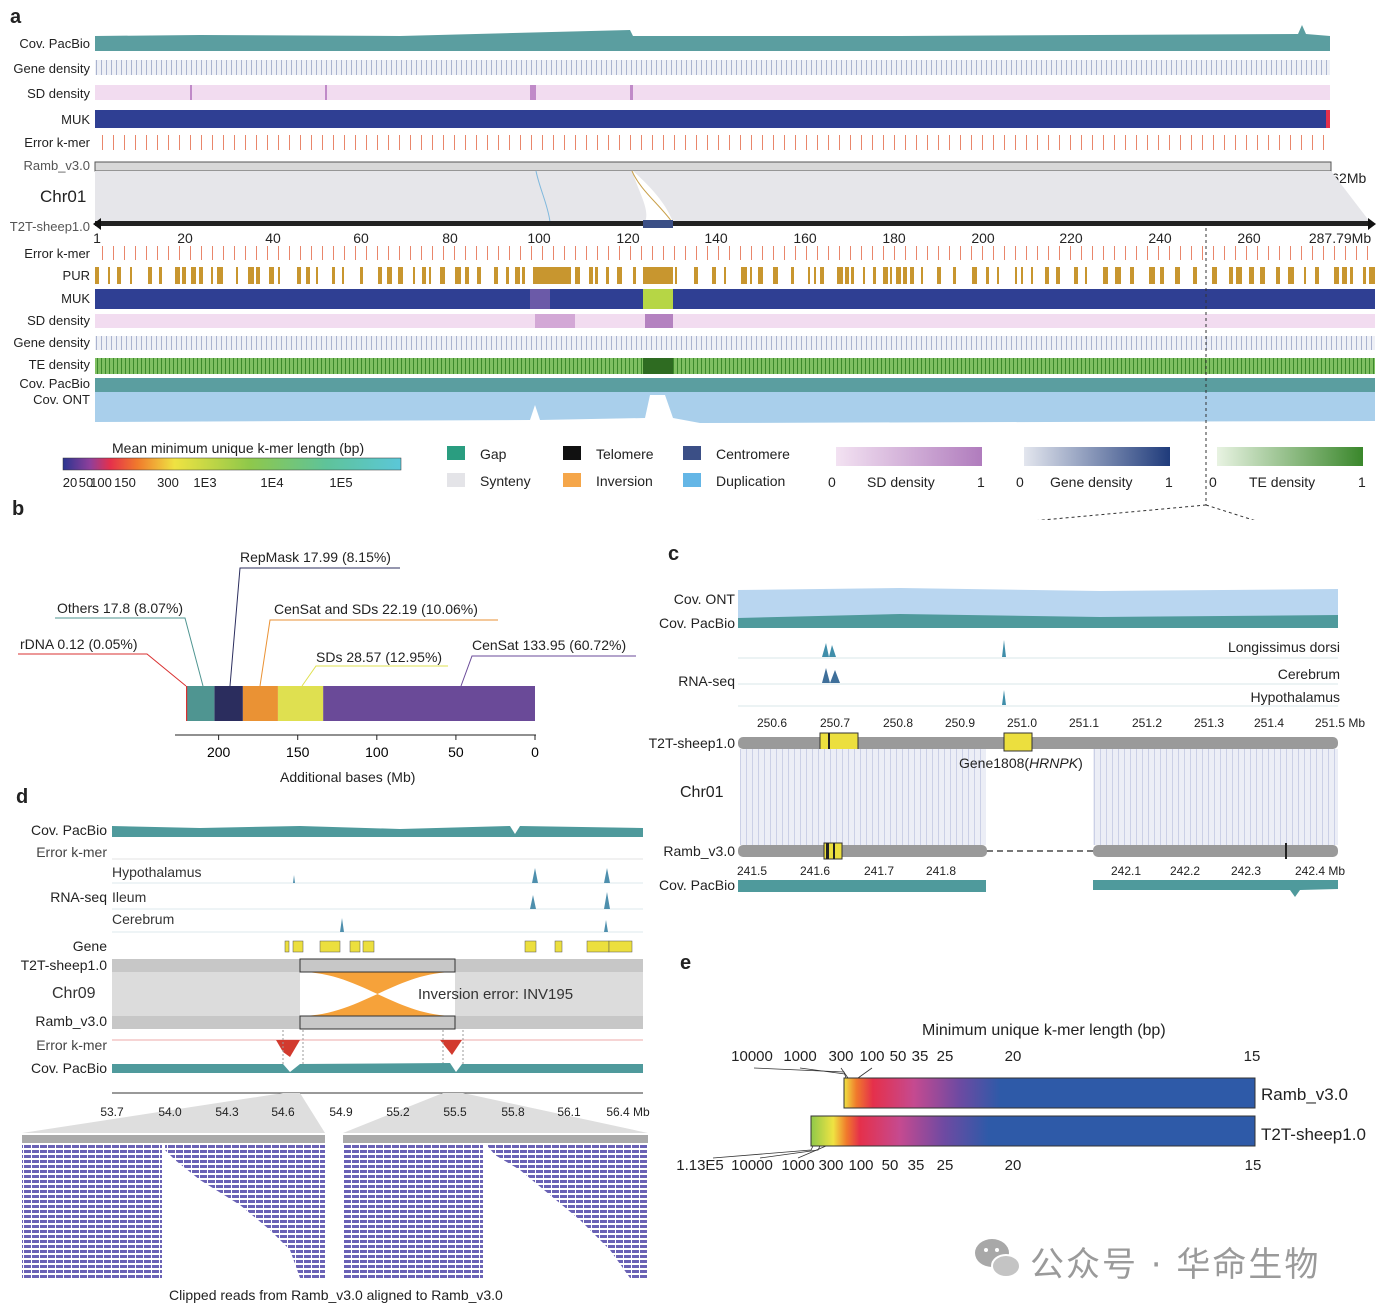  Describe the element at coordinates (170, 1112) in the screenshot. I see `d-tick-1: 54.0` at that location.